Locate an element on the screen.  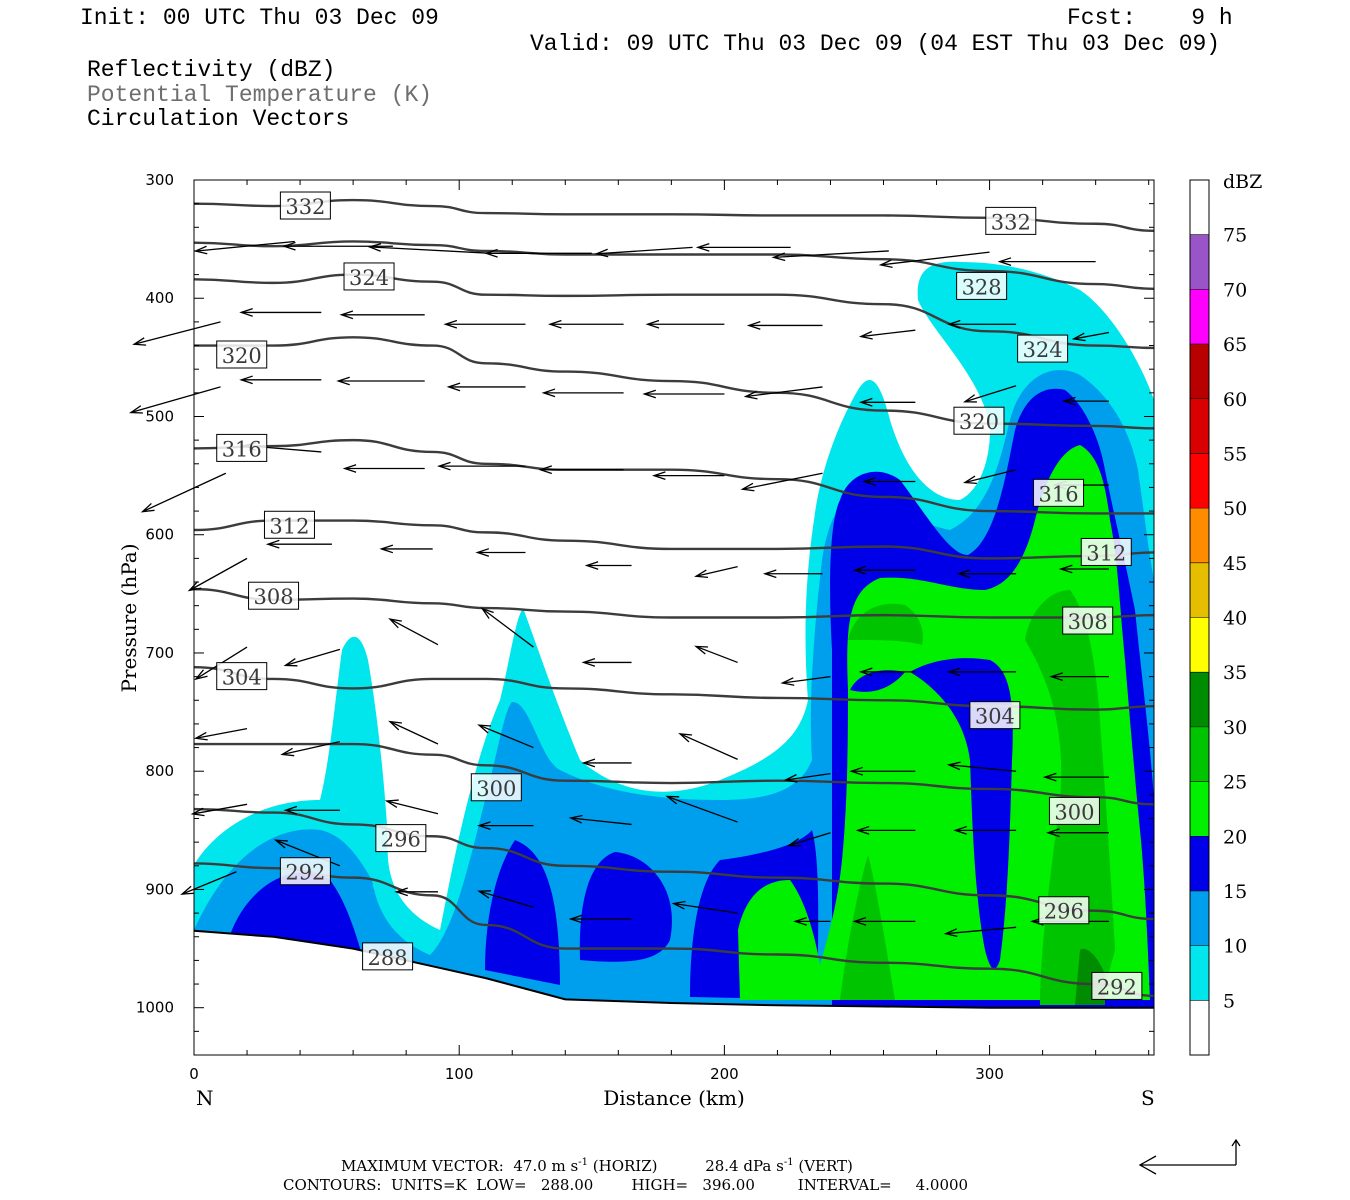
y-tick-label: 300 is located at coordinates (159, 180).